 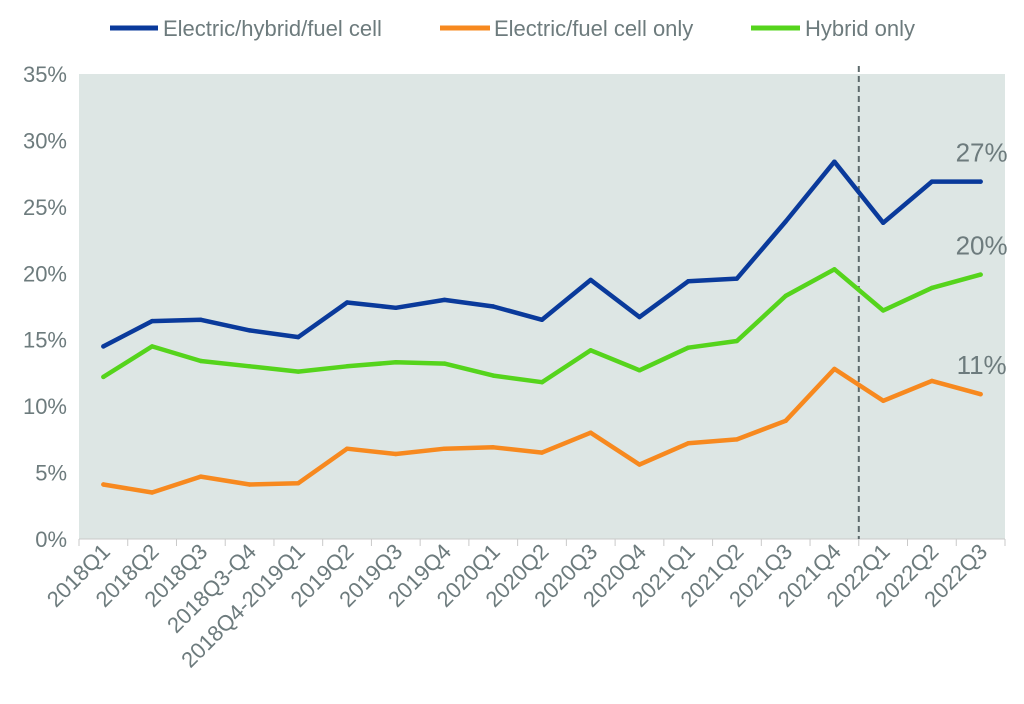 I want to click on legend-item-electric-fuel-cell-only: Electric/fuel cell only, so click(x=566, y=28).